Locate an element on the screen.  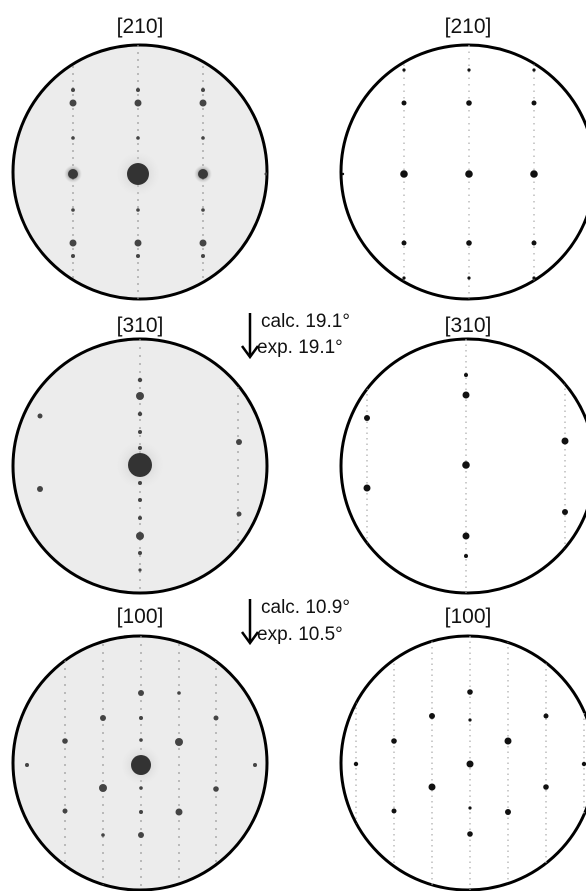
calc-210-label: [210] is located at coordinates (468, 26).